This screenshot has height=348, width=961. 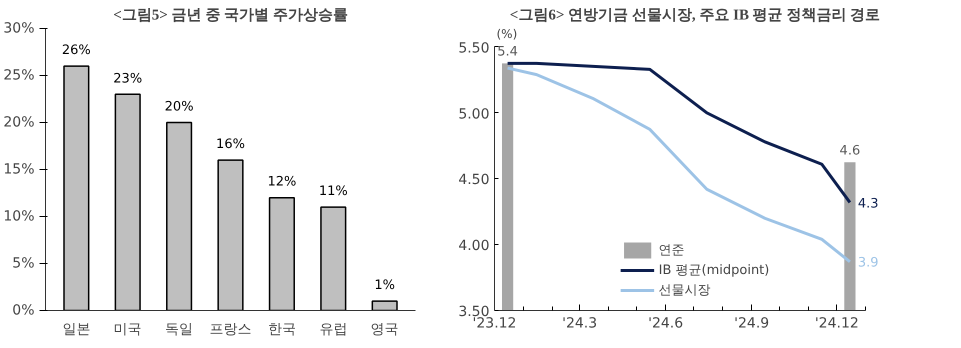 What do you see at coordinates (230, 16) in the screenshot?
I see `chart-title: <그림5> 금년 중 국가별 주가상승률` at bounding box center [230, 16].